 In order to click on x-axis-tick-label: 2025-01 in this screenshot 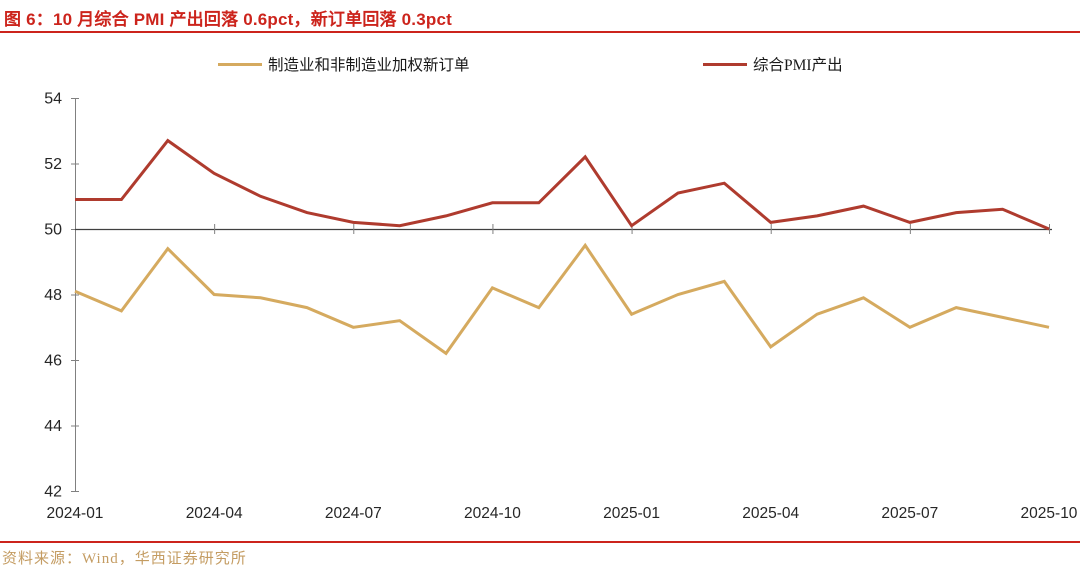, I will do `click(631, 513)`.